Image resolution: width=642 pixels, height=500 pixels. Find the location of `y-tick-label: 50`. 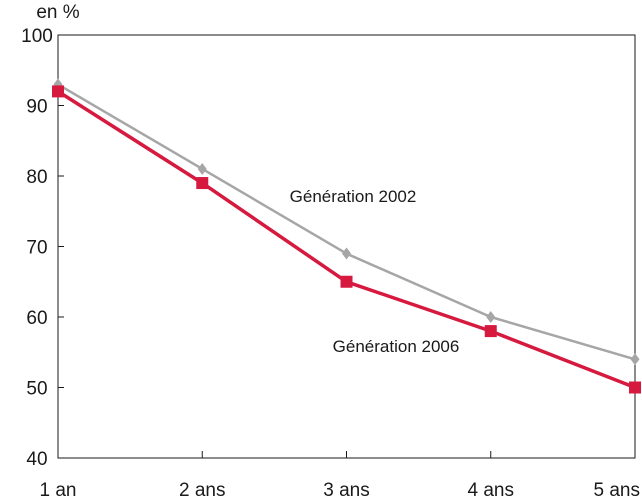

y-tick-label: 50 is located at coordinates (36, 389).